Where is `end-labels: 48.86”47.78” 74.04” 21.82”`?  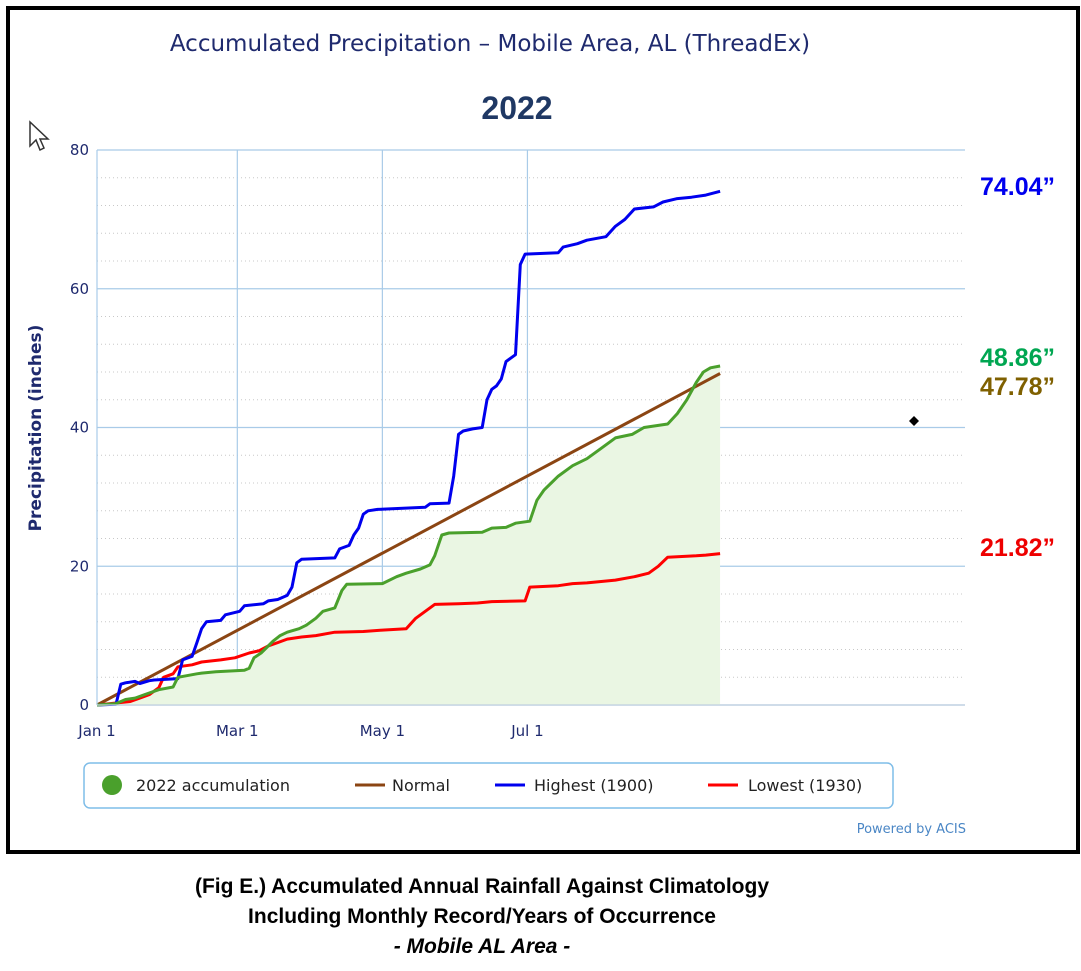 end-labels: 48.86”47.78” 74.04” 21.82” is located at coordinates (1017, 367).